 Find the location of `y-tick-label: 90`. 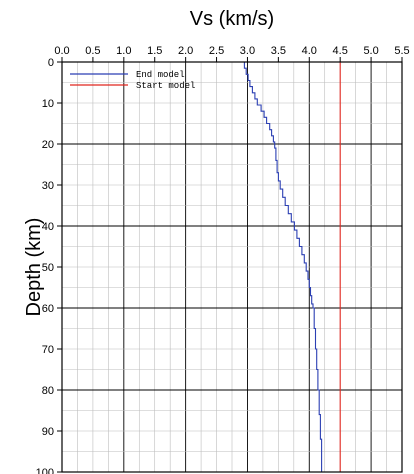

y-tick-label: 90 is located at coordinates (48, 432).